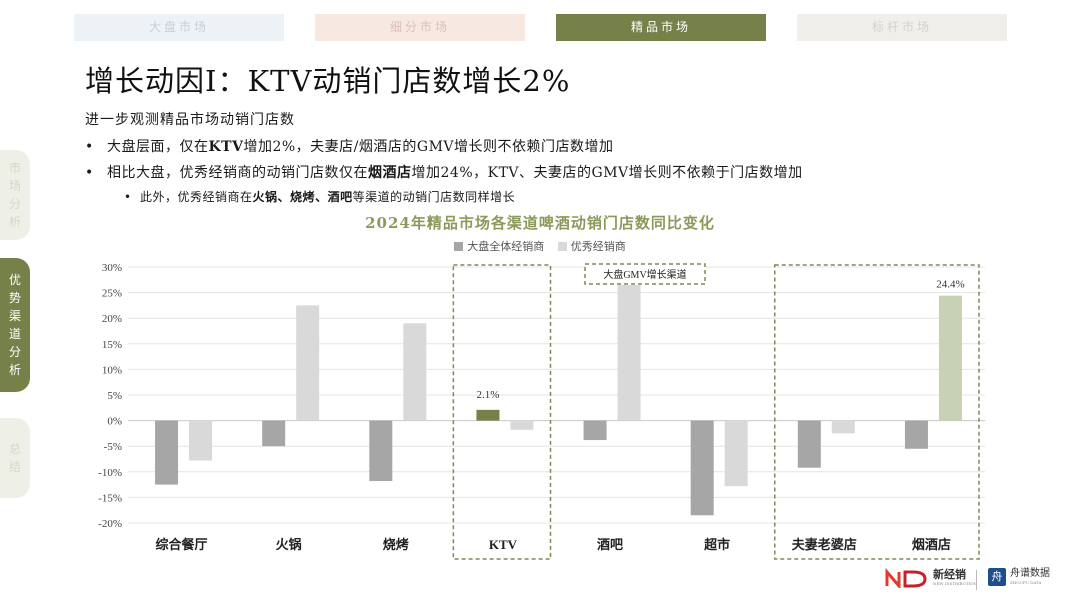 The height and width of the screenshot is (608, 1080). Describe the element at coordinates (396, 544) in the screenshot. I see `x-tick-label: 烧烤` at that location.